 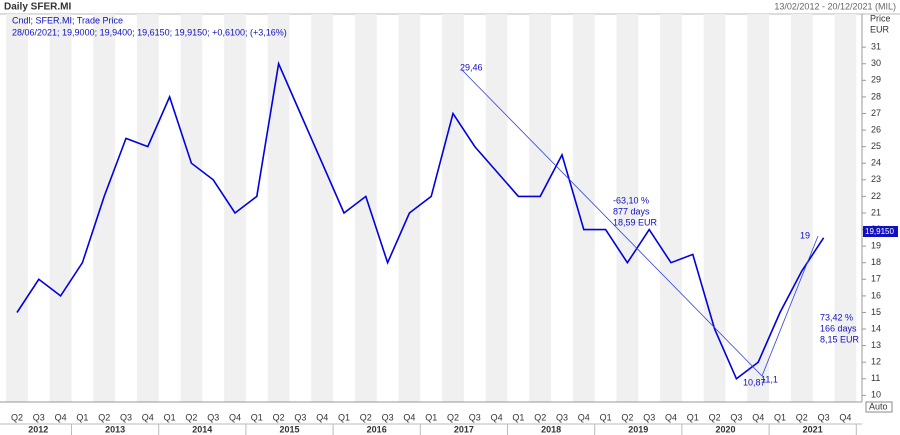 I want to click on annotation: -63,10 %, so click(x=631, y=200).